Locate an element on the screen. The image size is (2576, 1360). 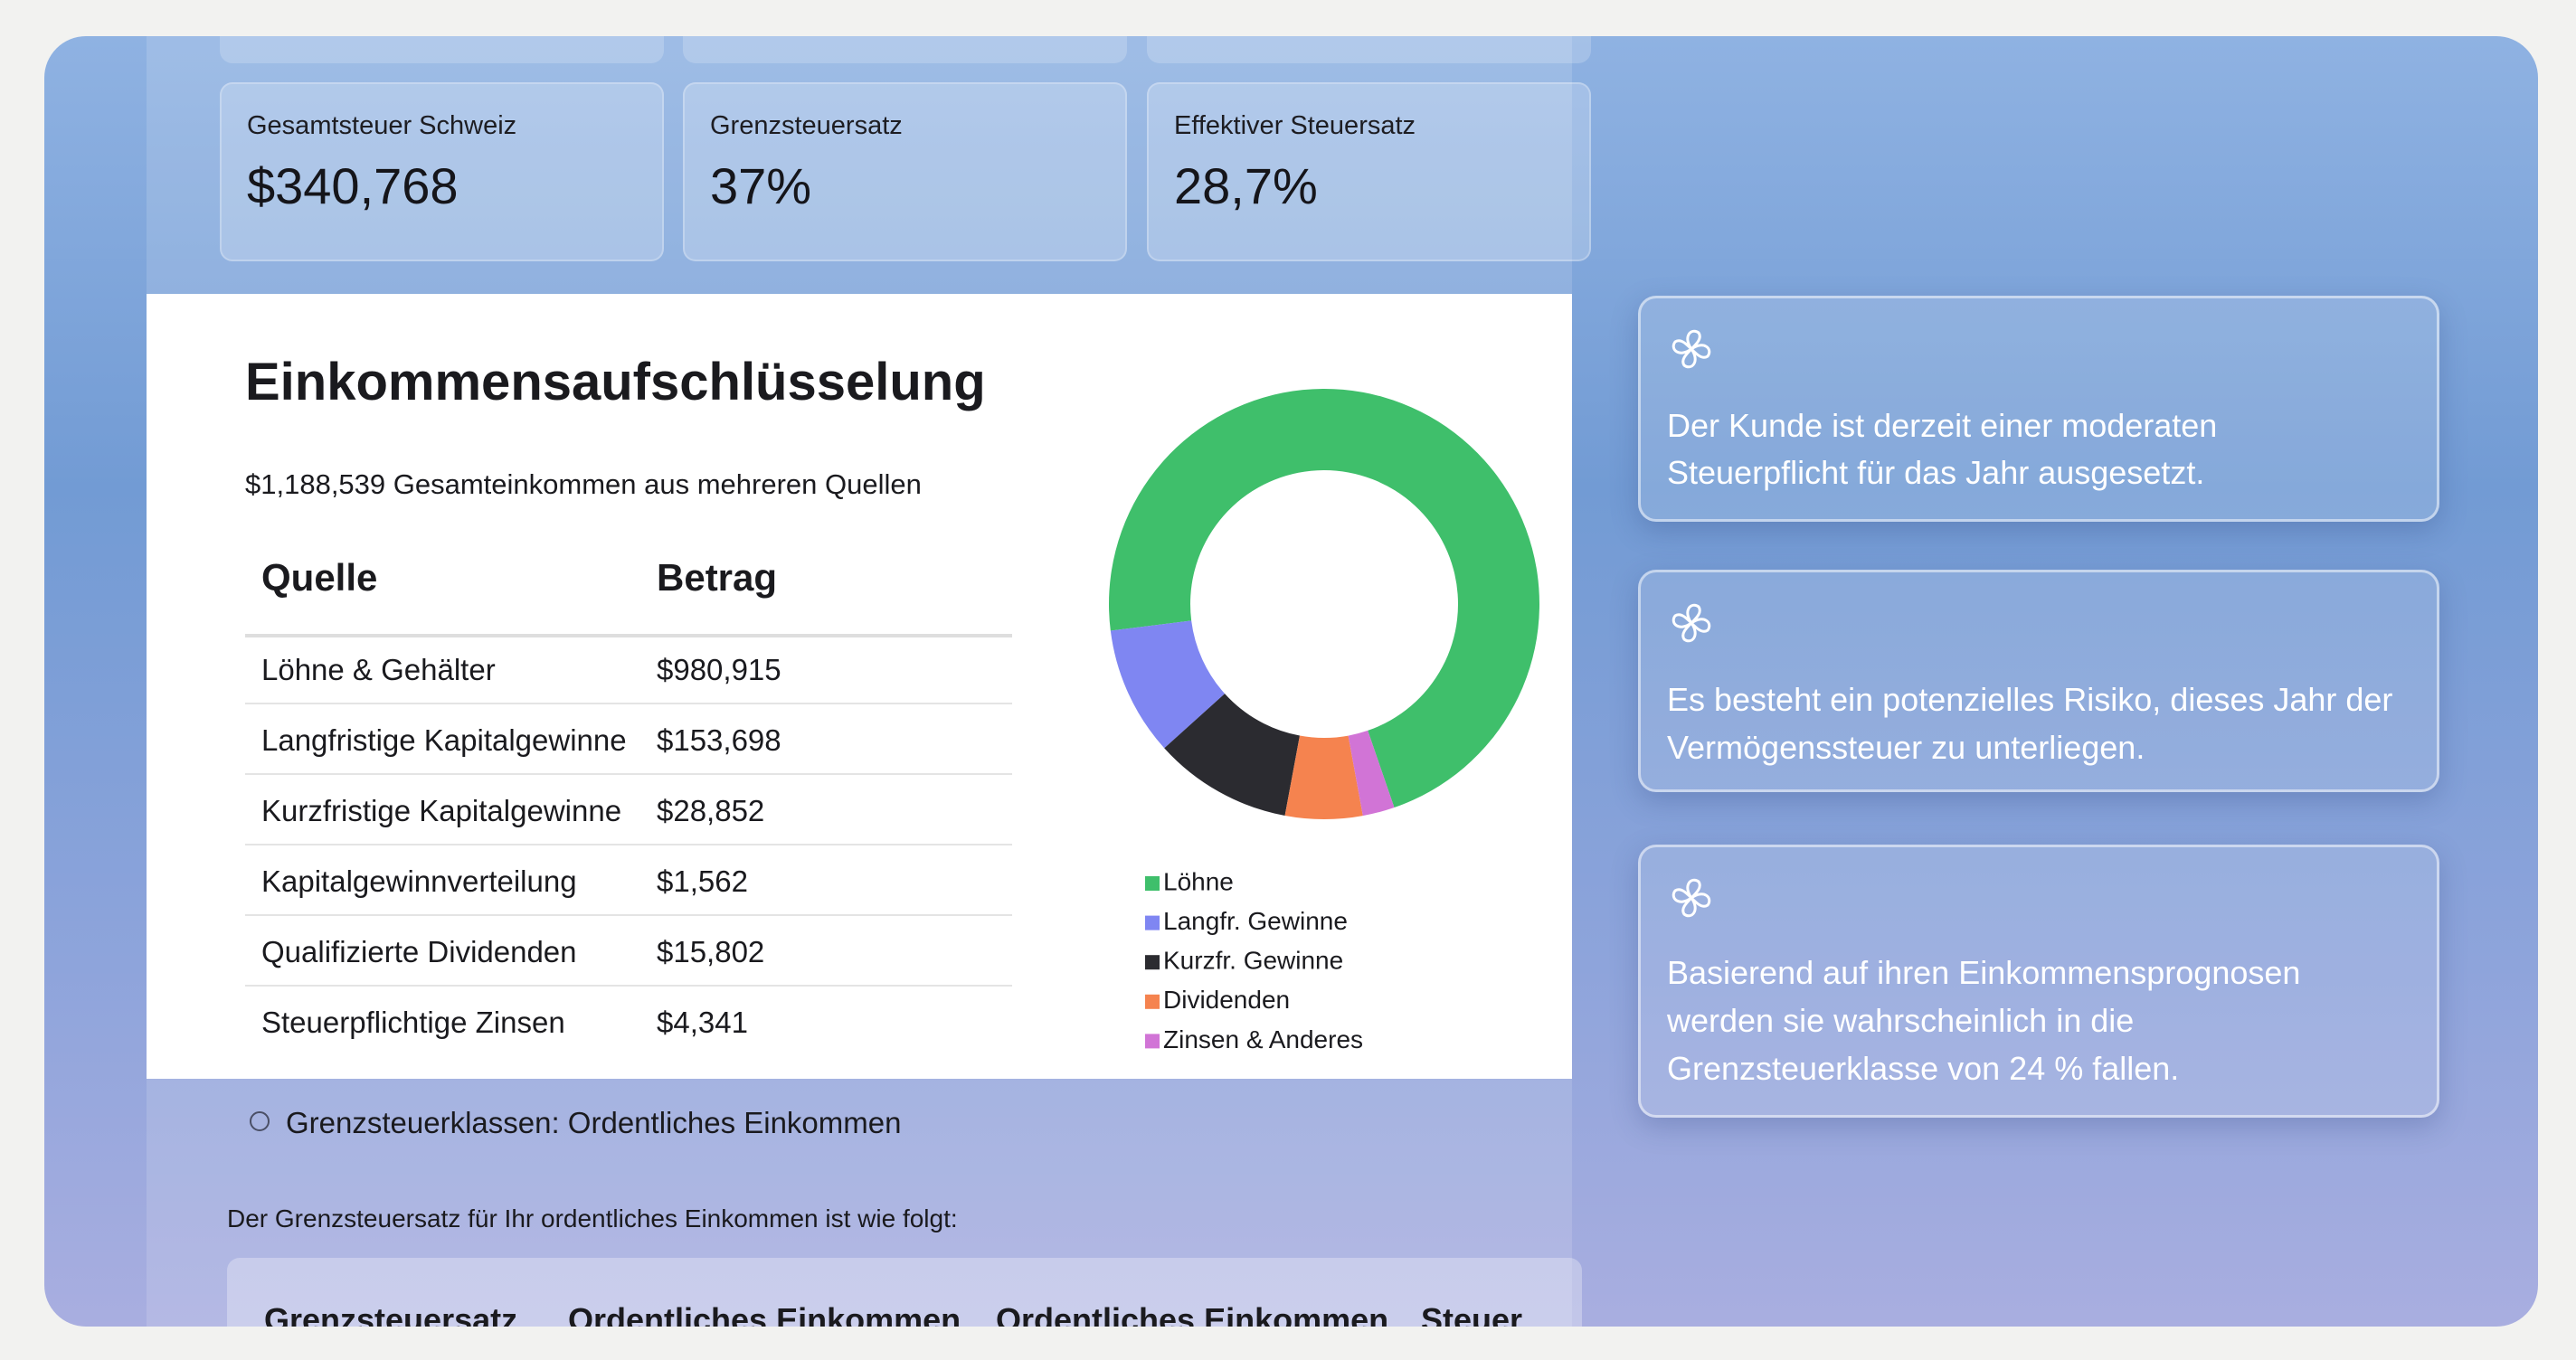
table-header: Grenzsteuersatz is located at coordinates (391, 1314).